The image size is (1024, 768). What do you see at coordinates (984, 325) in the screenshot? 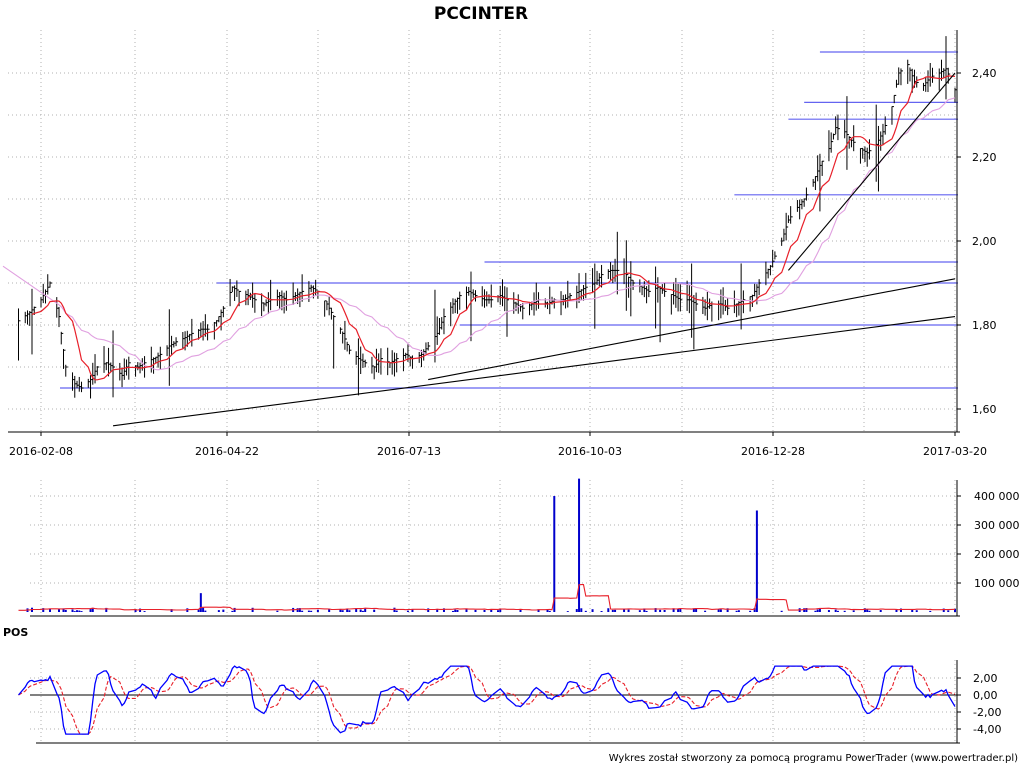
I see `y-tick-label: 1,80` at bounding box center [984, 325].